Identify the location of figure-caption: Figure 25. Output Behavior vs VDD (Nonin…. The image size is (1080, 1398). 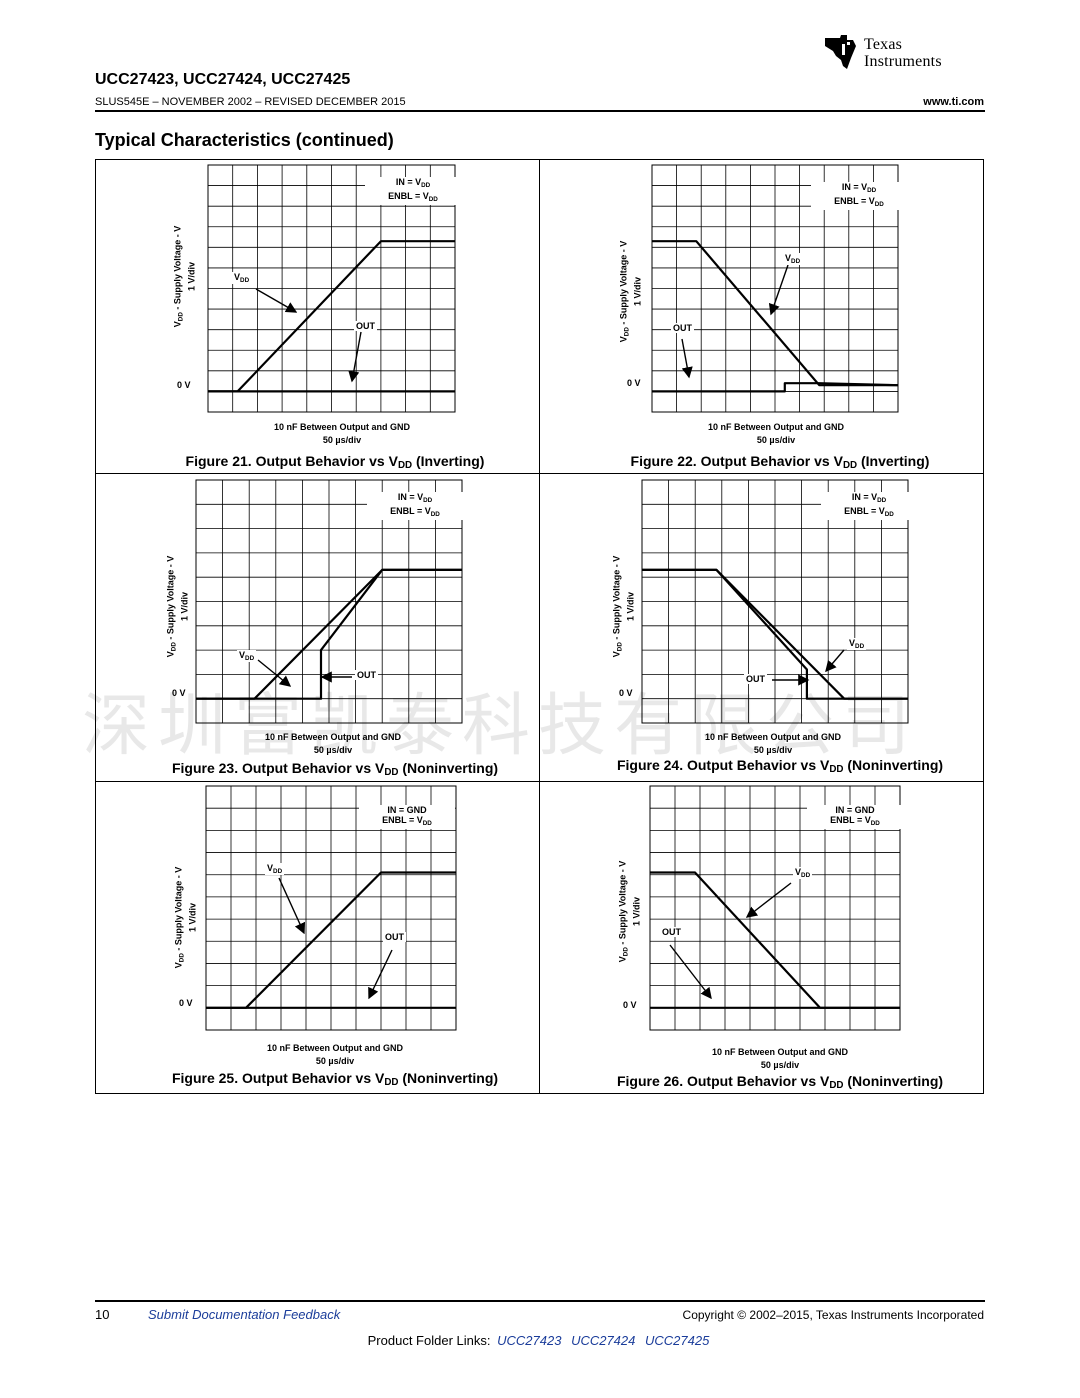
(335, 1079).